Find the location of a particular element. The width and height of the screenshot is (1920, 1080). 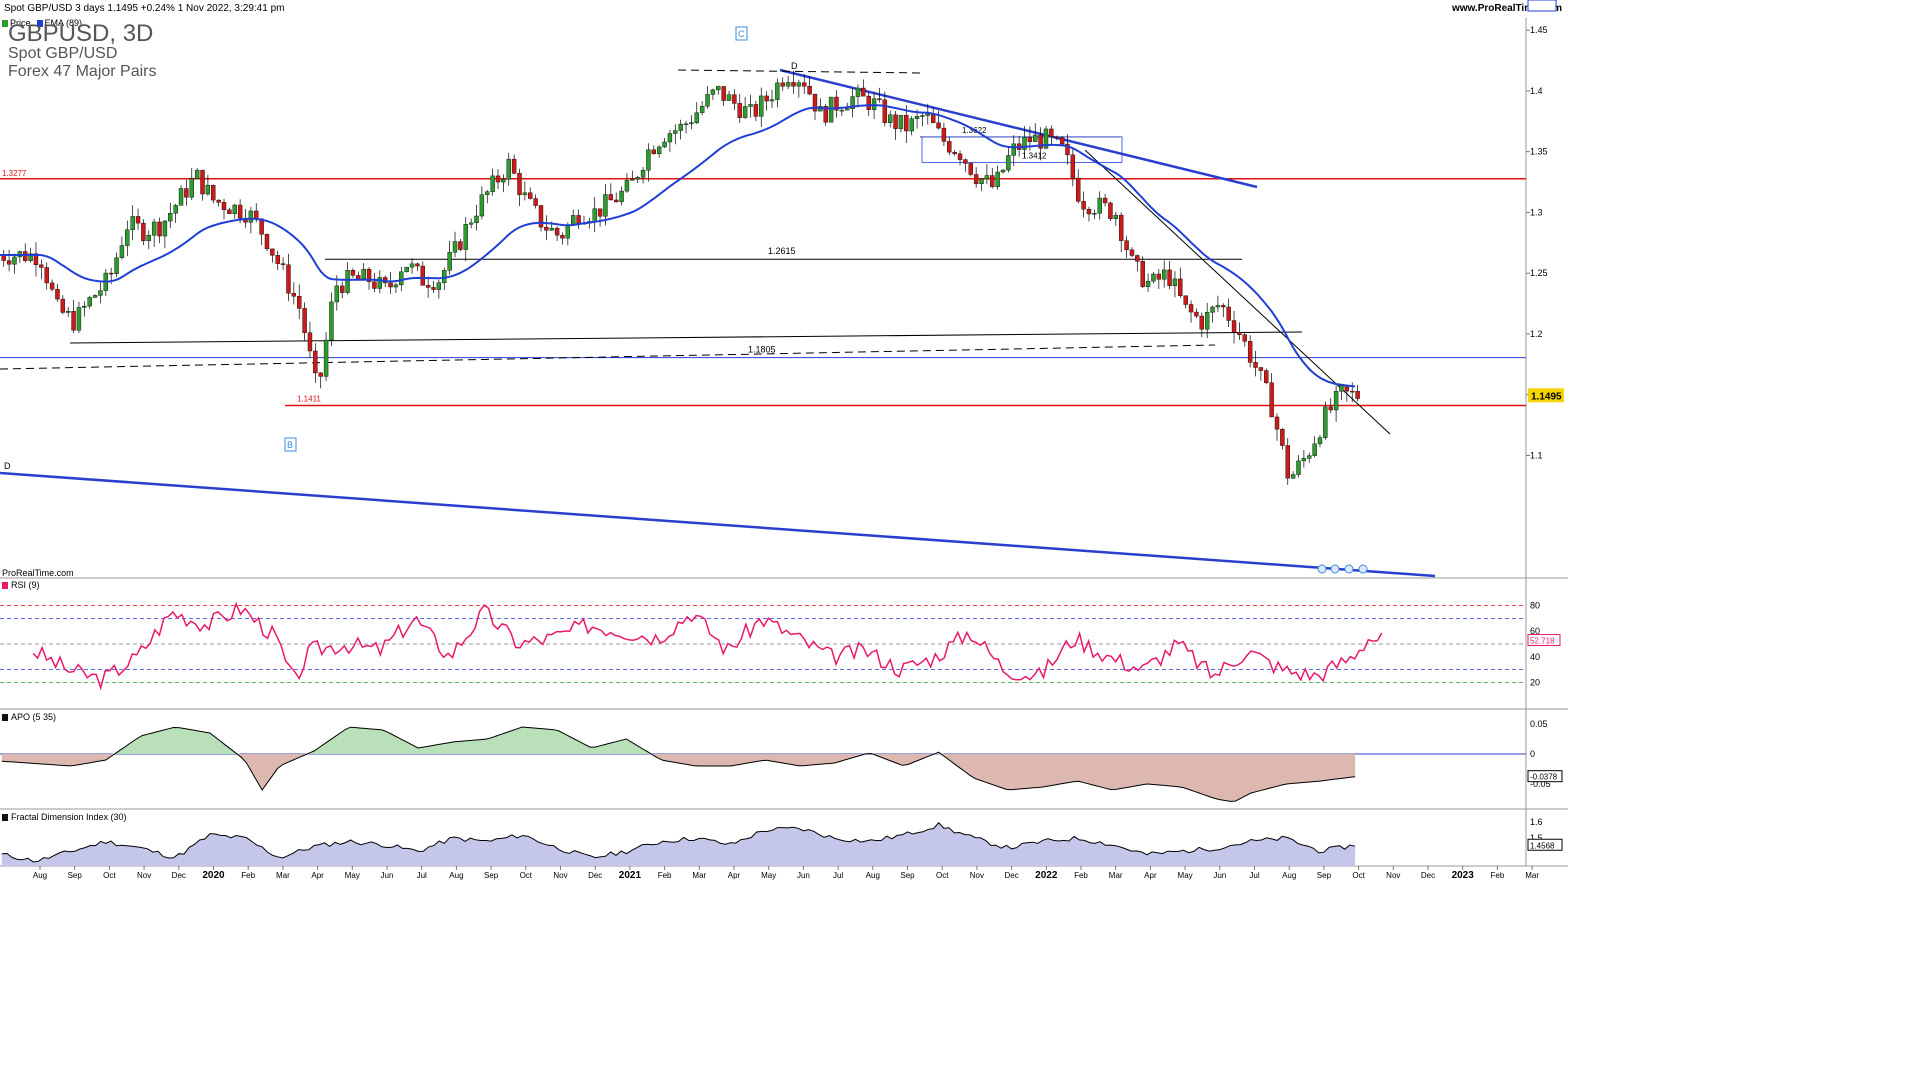

apo-tick-label: 0 is located at coordinates (1532, 754).